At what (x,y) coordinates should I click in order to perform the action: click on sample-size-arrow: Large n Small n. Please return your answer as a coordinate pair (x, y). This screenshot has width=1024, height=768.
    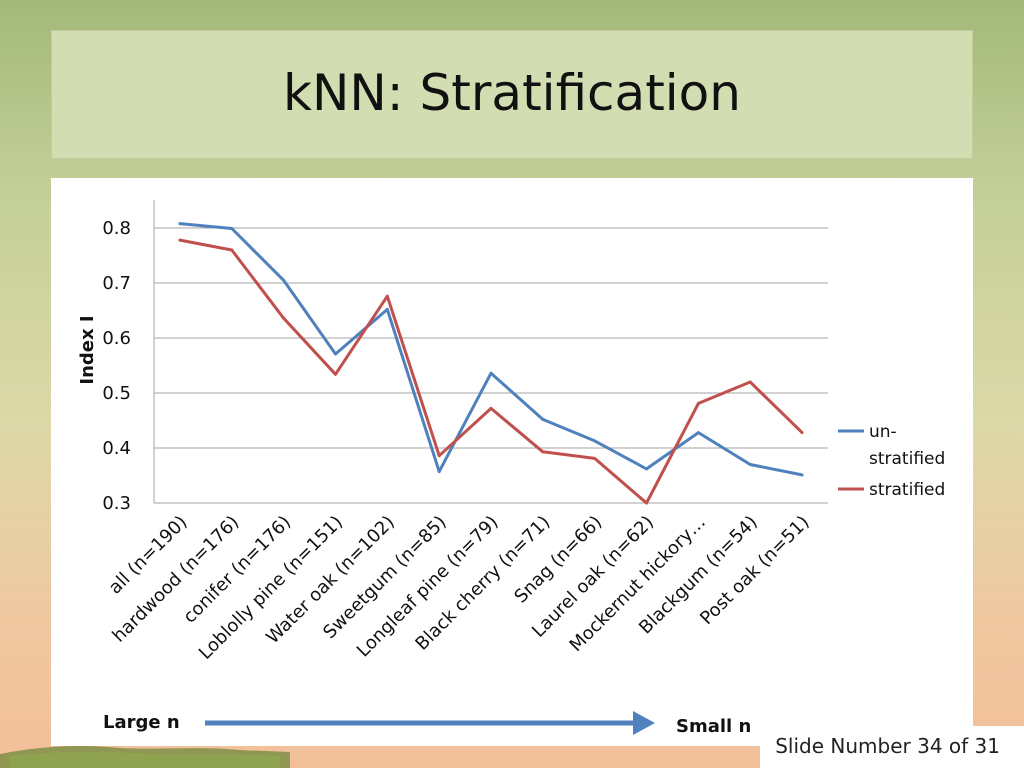
    Looking at the image, I should click on (427, 724).